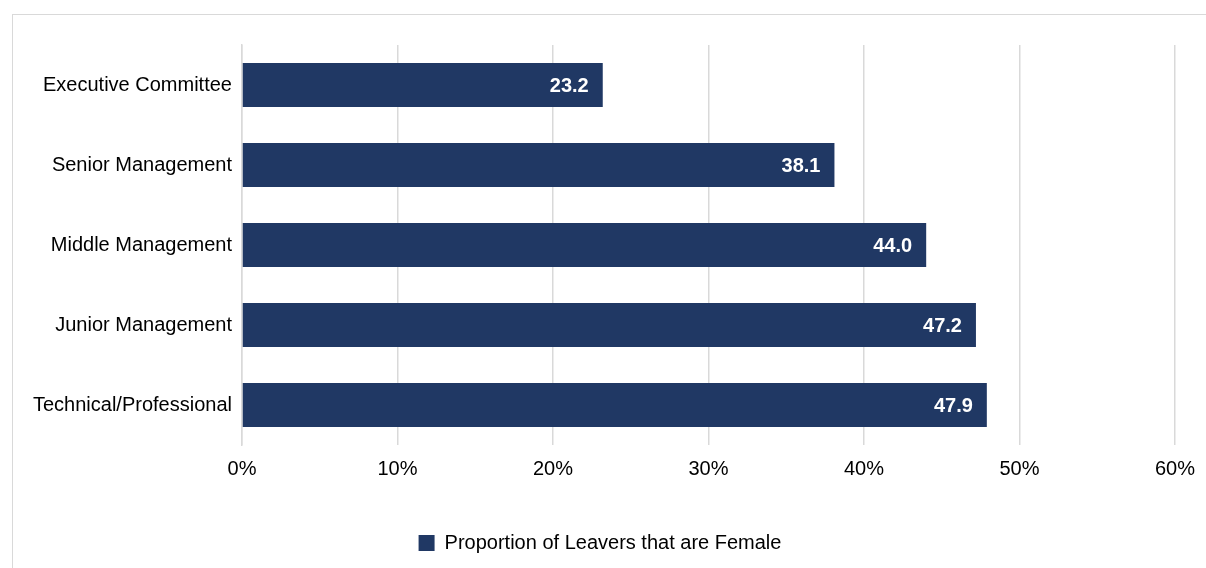 The image size is (1206, 568). Describe the element at coordinates (1019, 467) in the screenshot. I see `x-tick-label: 50%` at that location.